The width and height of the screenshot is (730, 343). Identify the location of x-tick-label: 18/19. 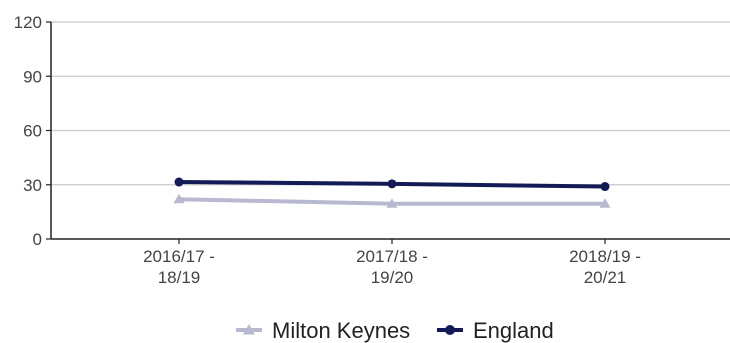
(179, 277).